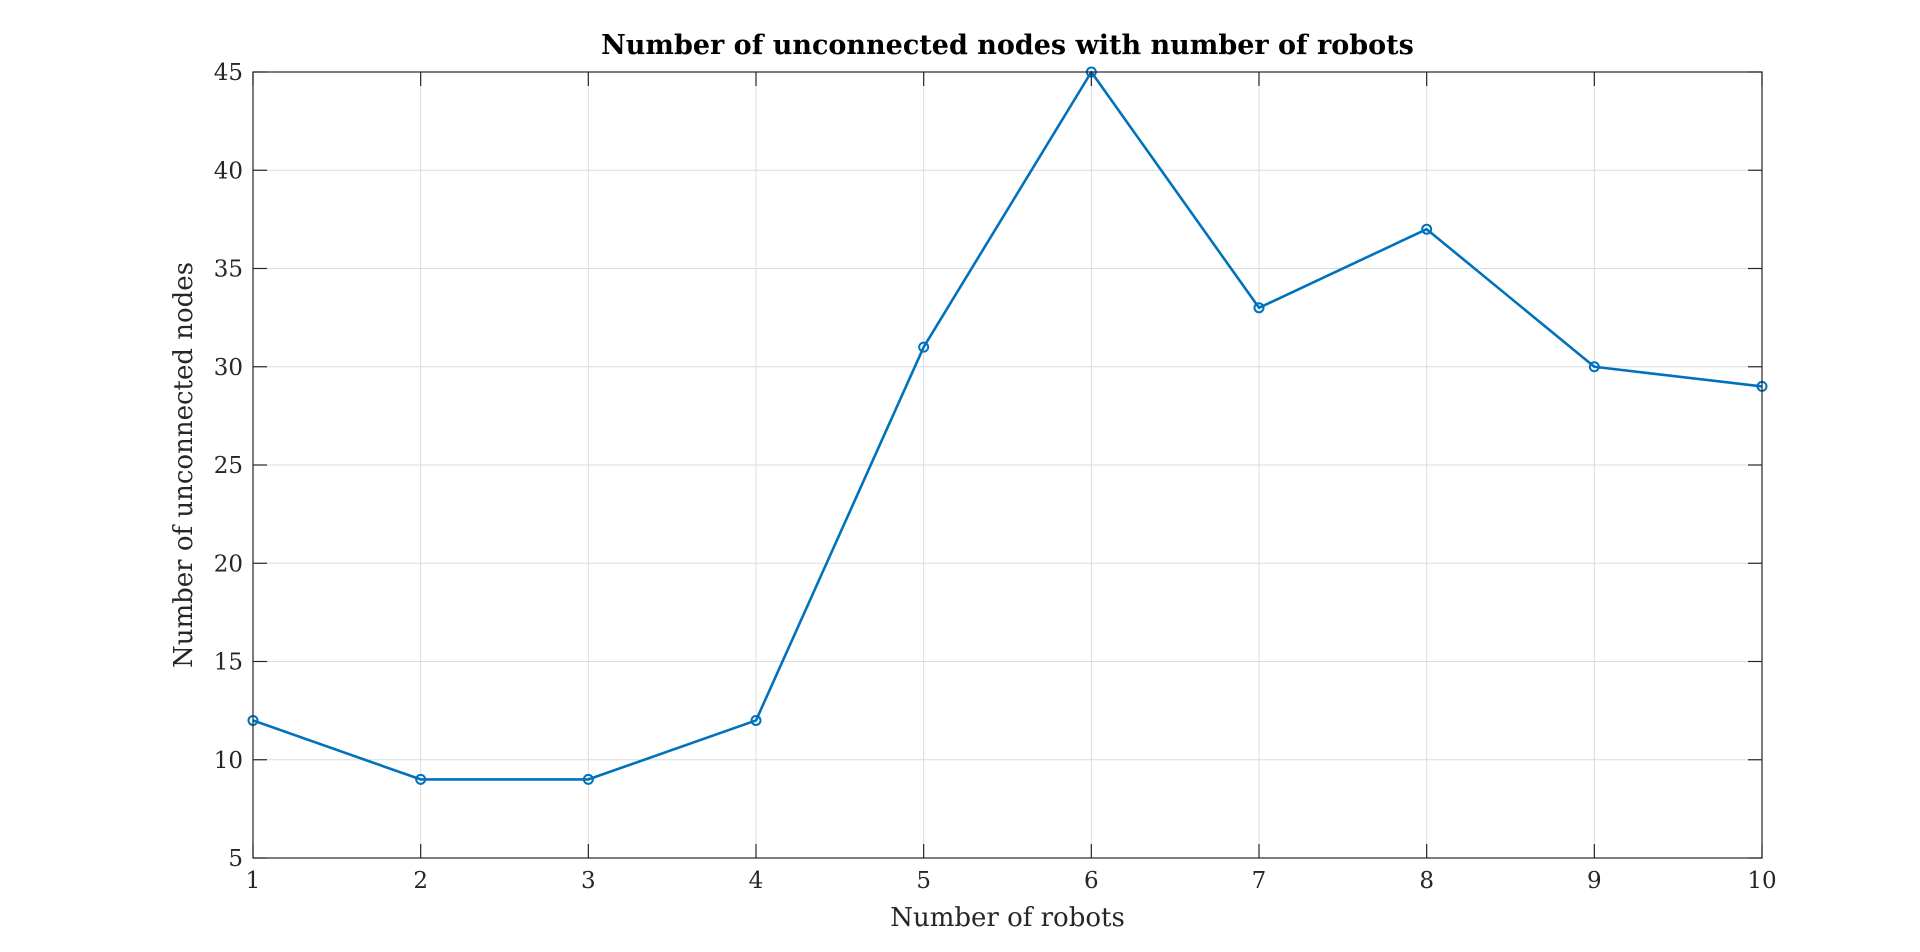 The width and height of the screenshot is (1920, 952). I want to click on x-tick-label: 7, so click(1259, 881).